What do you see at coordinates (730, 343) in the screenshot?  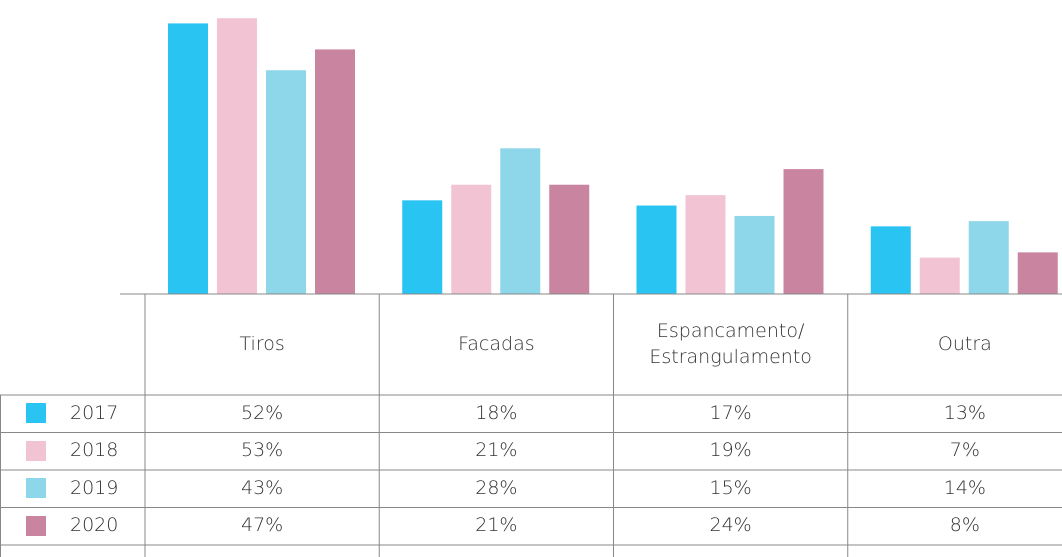 I see `x-tick-label: Espancamento/ Estrangulamento` at bounding box center [730, 343].